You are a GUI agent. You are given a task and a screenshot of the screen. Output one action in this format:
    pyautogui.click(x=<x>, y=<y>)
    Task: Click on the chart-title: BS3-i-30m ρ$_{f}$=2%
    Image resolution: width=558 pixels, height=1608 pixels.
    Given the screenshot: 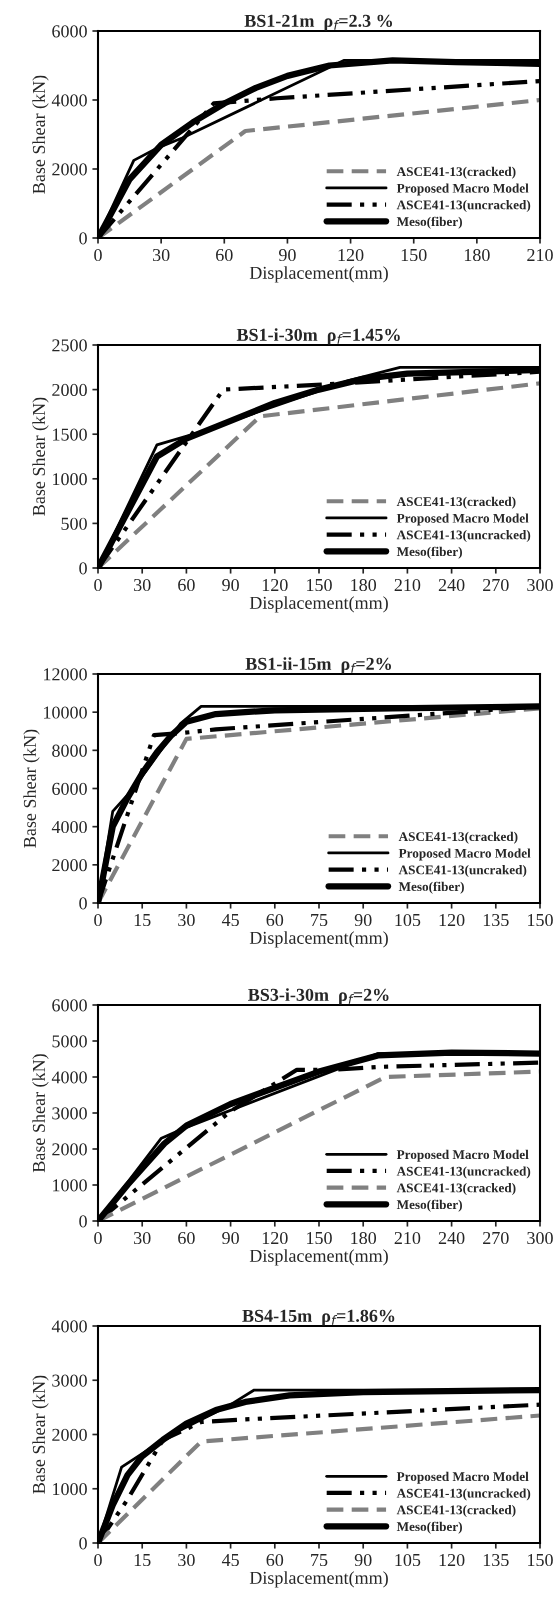 What is the action you would take?
    pyautogui.click(x=318, y=996)
    